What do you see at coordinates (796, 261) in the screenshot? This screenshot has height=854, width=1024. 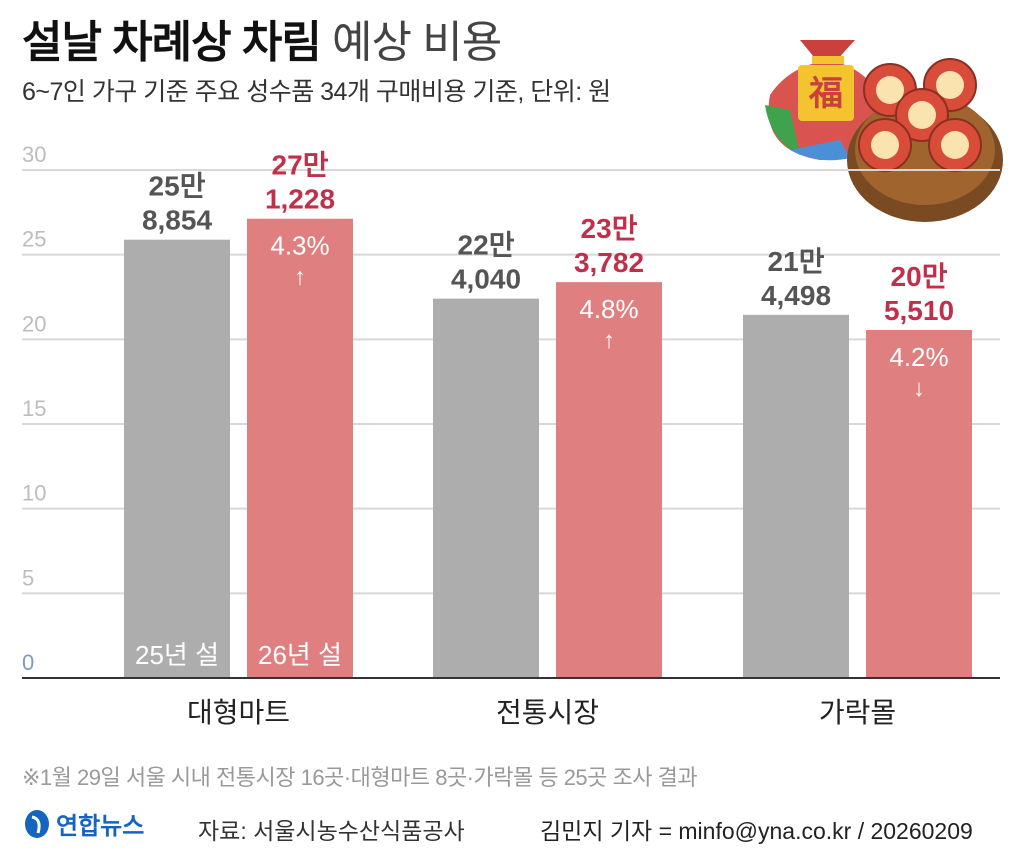 I see `data-label: 21만` at bounding box center [796, 261].